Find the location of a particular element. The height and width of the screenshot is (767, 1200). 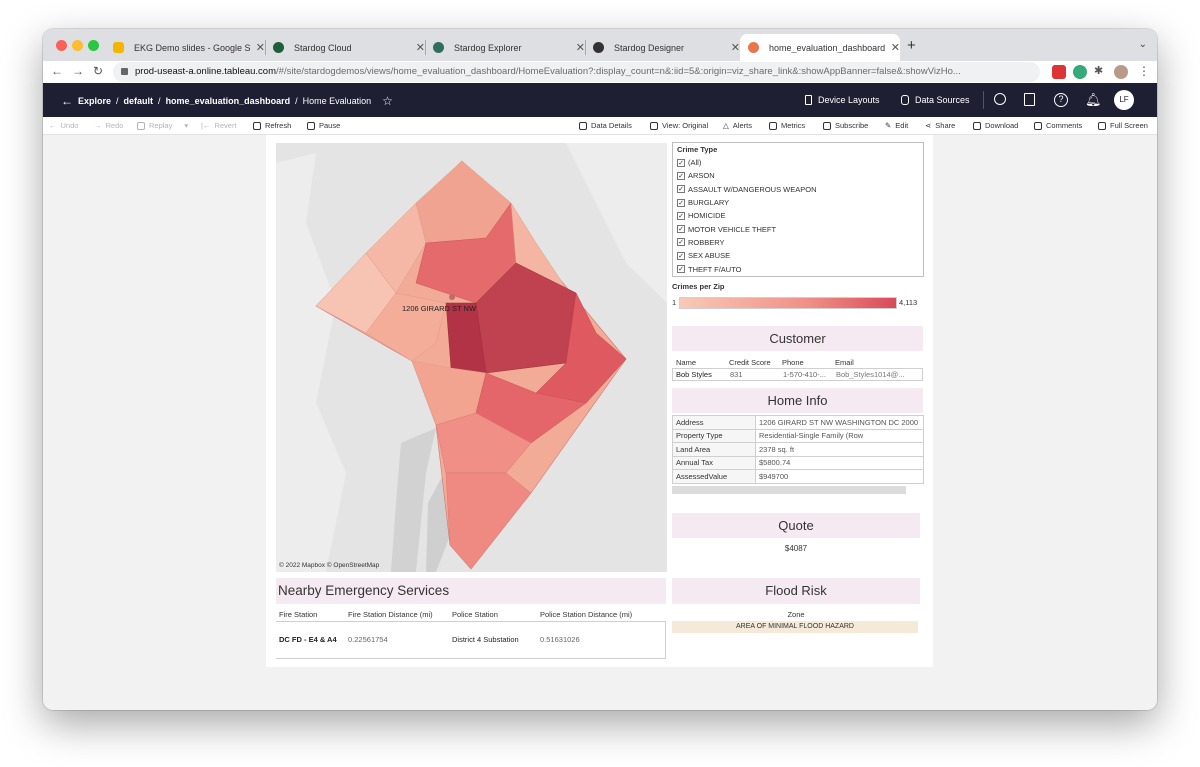

bell-icon: 🔔︎ is located at coordinates (1093, 99).